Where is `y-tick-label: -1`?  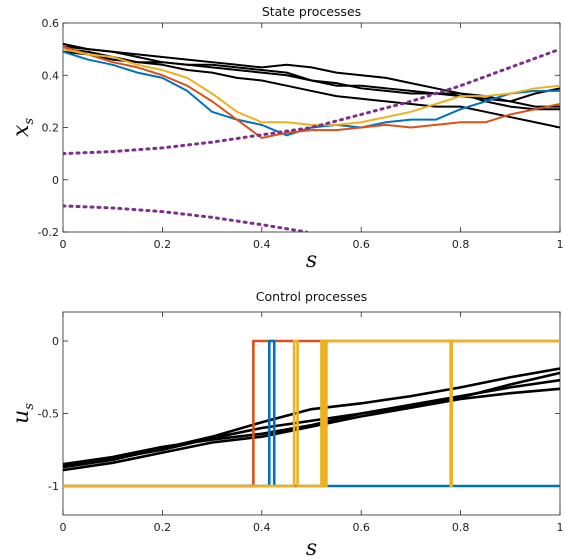 y-tick-label: -1 is located at coordinates (53, 486).